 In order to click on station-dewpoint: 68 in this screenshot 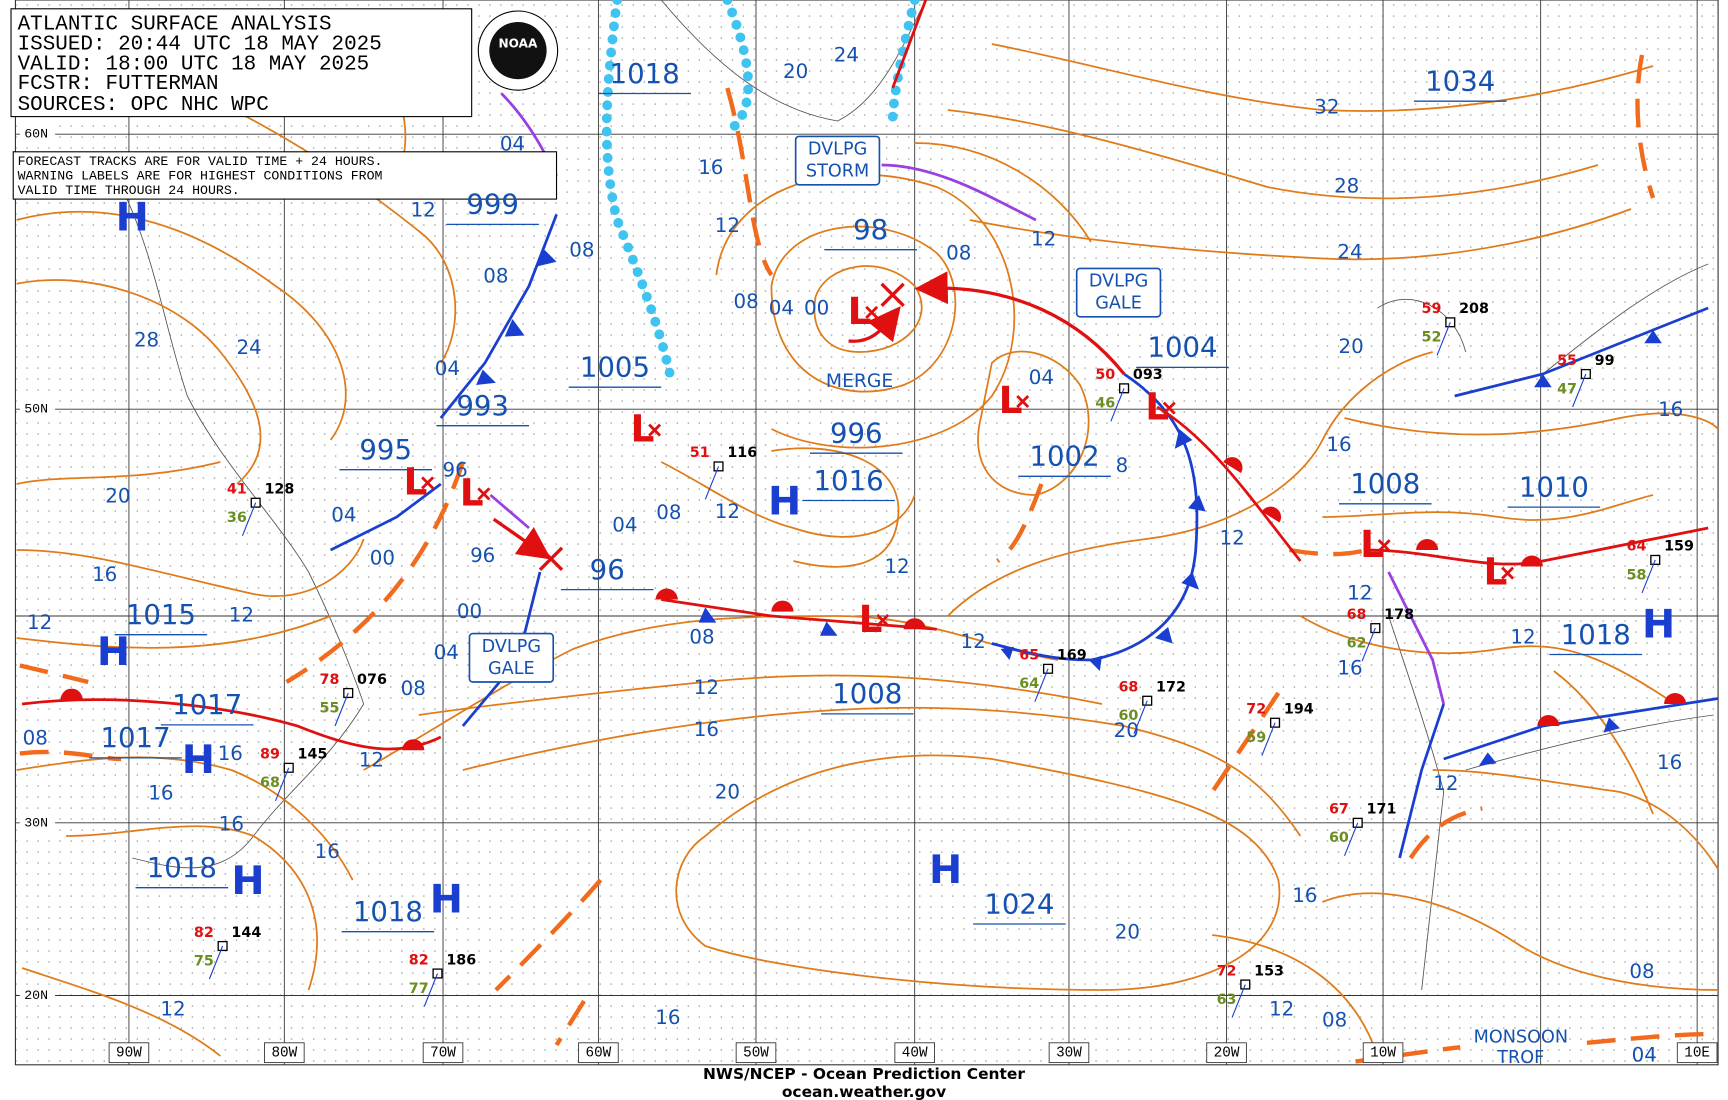, I will do `click(270, 783)`.